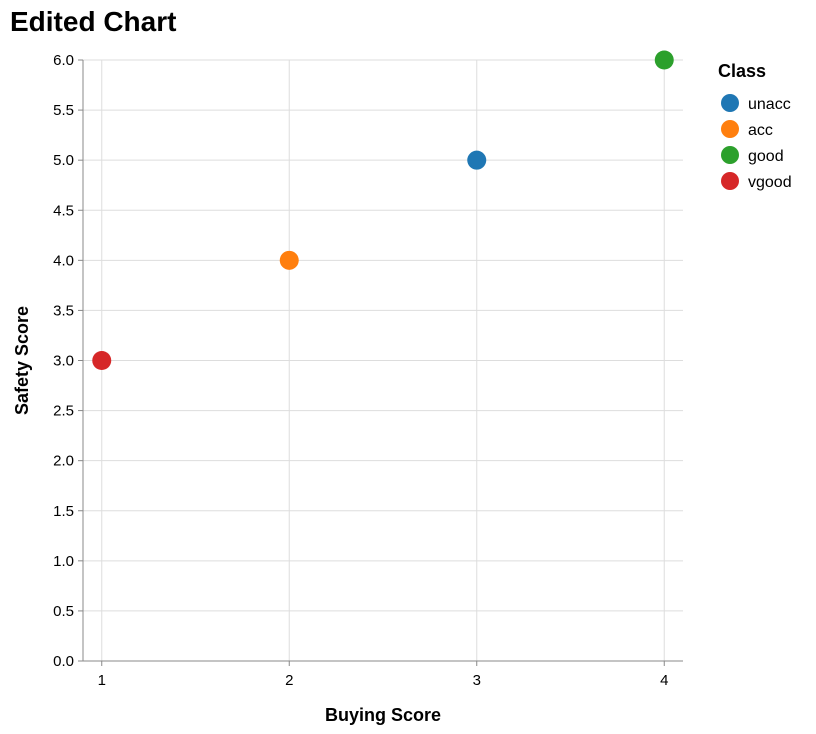 The width and height of the screenshot is (816, 734). What do you see at coordinates (730, 103) in the screenshot?
I see `legend-marker-unacc` at bounding box center [730, 103].